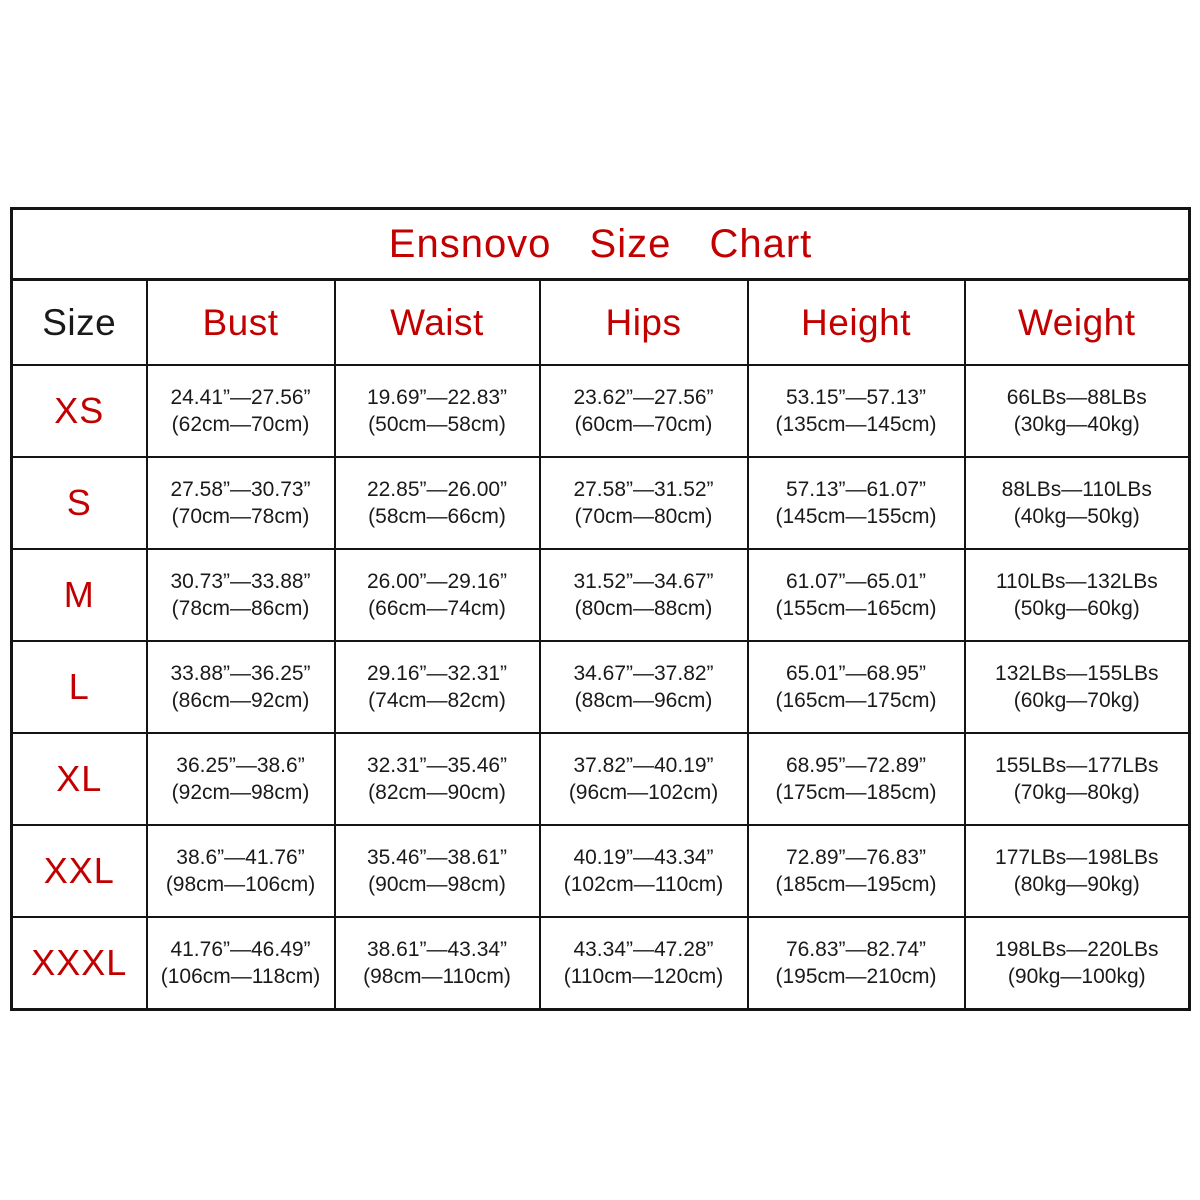 The width and height of the screenshot is (1200, 1200). What do you see at coordinates (1077, 673) in the screenshot?
I see `range-imperial: 132LBs—155LBs` at bounding box center [1077, 673].